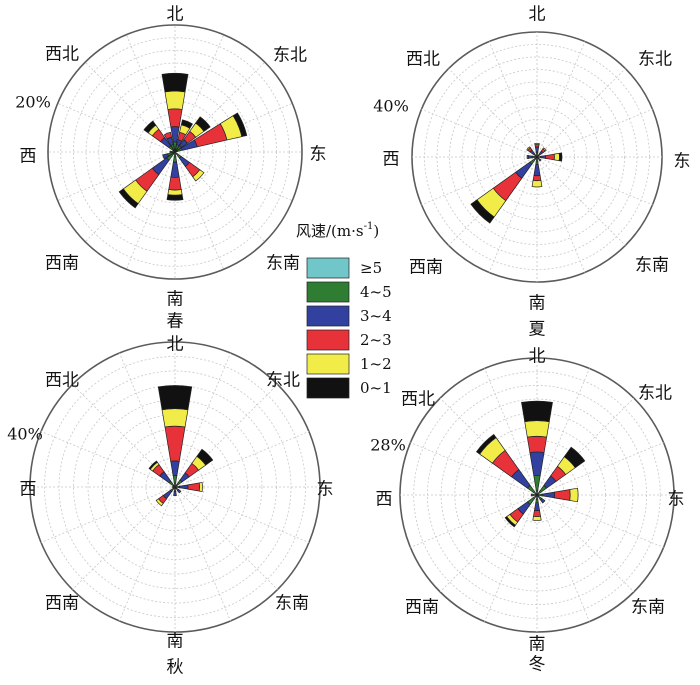 This screenshot has width=700, height=685. What do you see at coordinates (376, 292) in the screenshot?
I see `legend-label: 4~5` at bounding box center [376, 292].